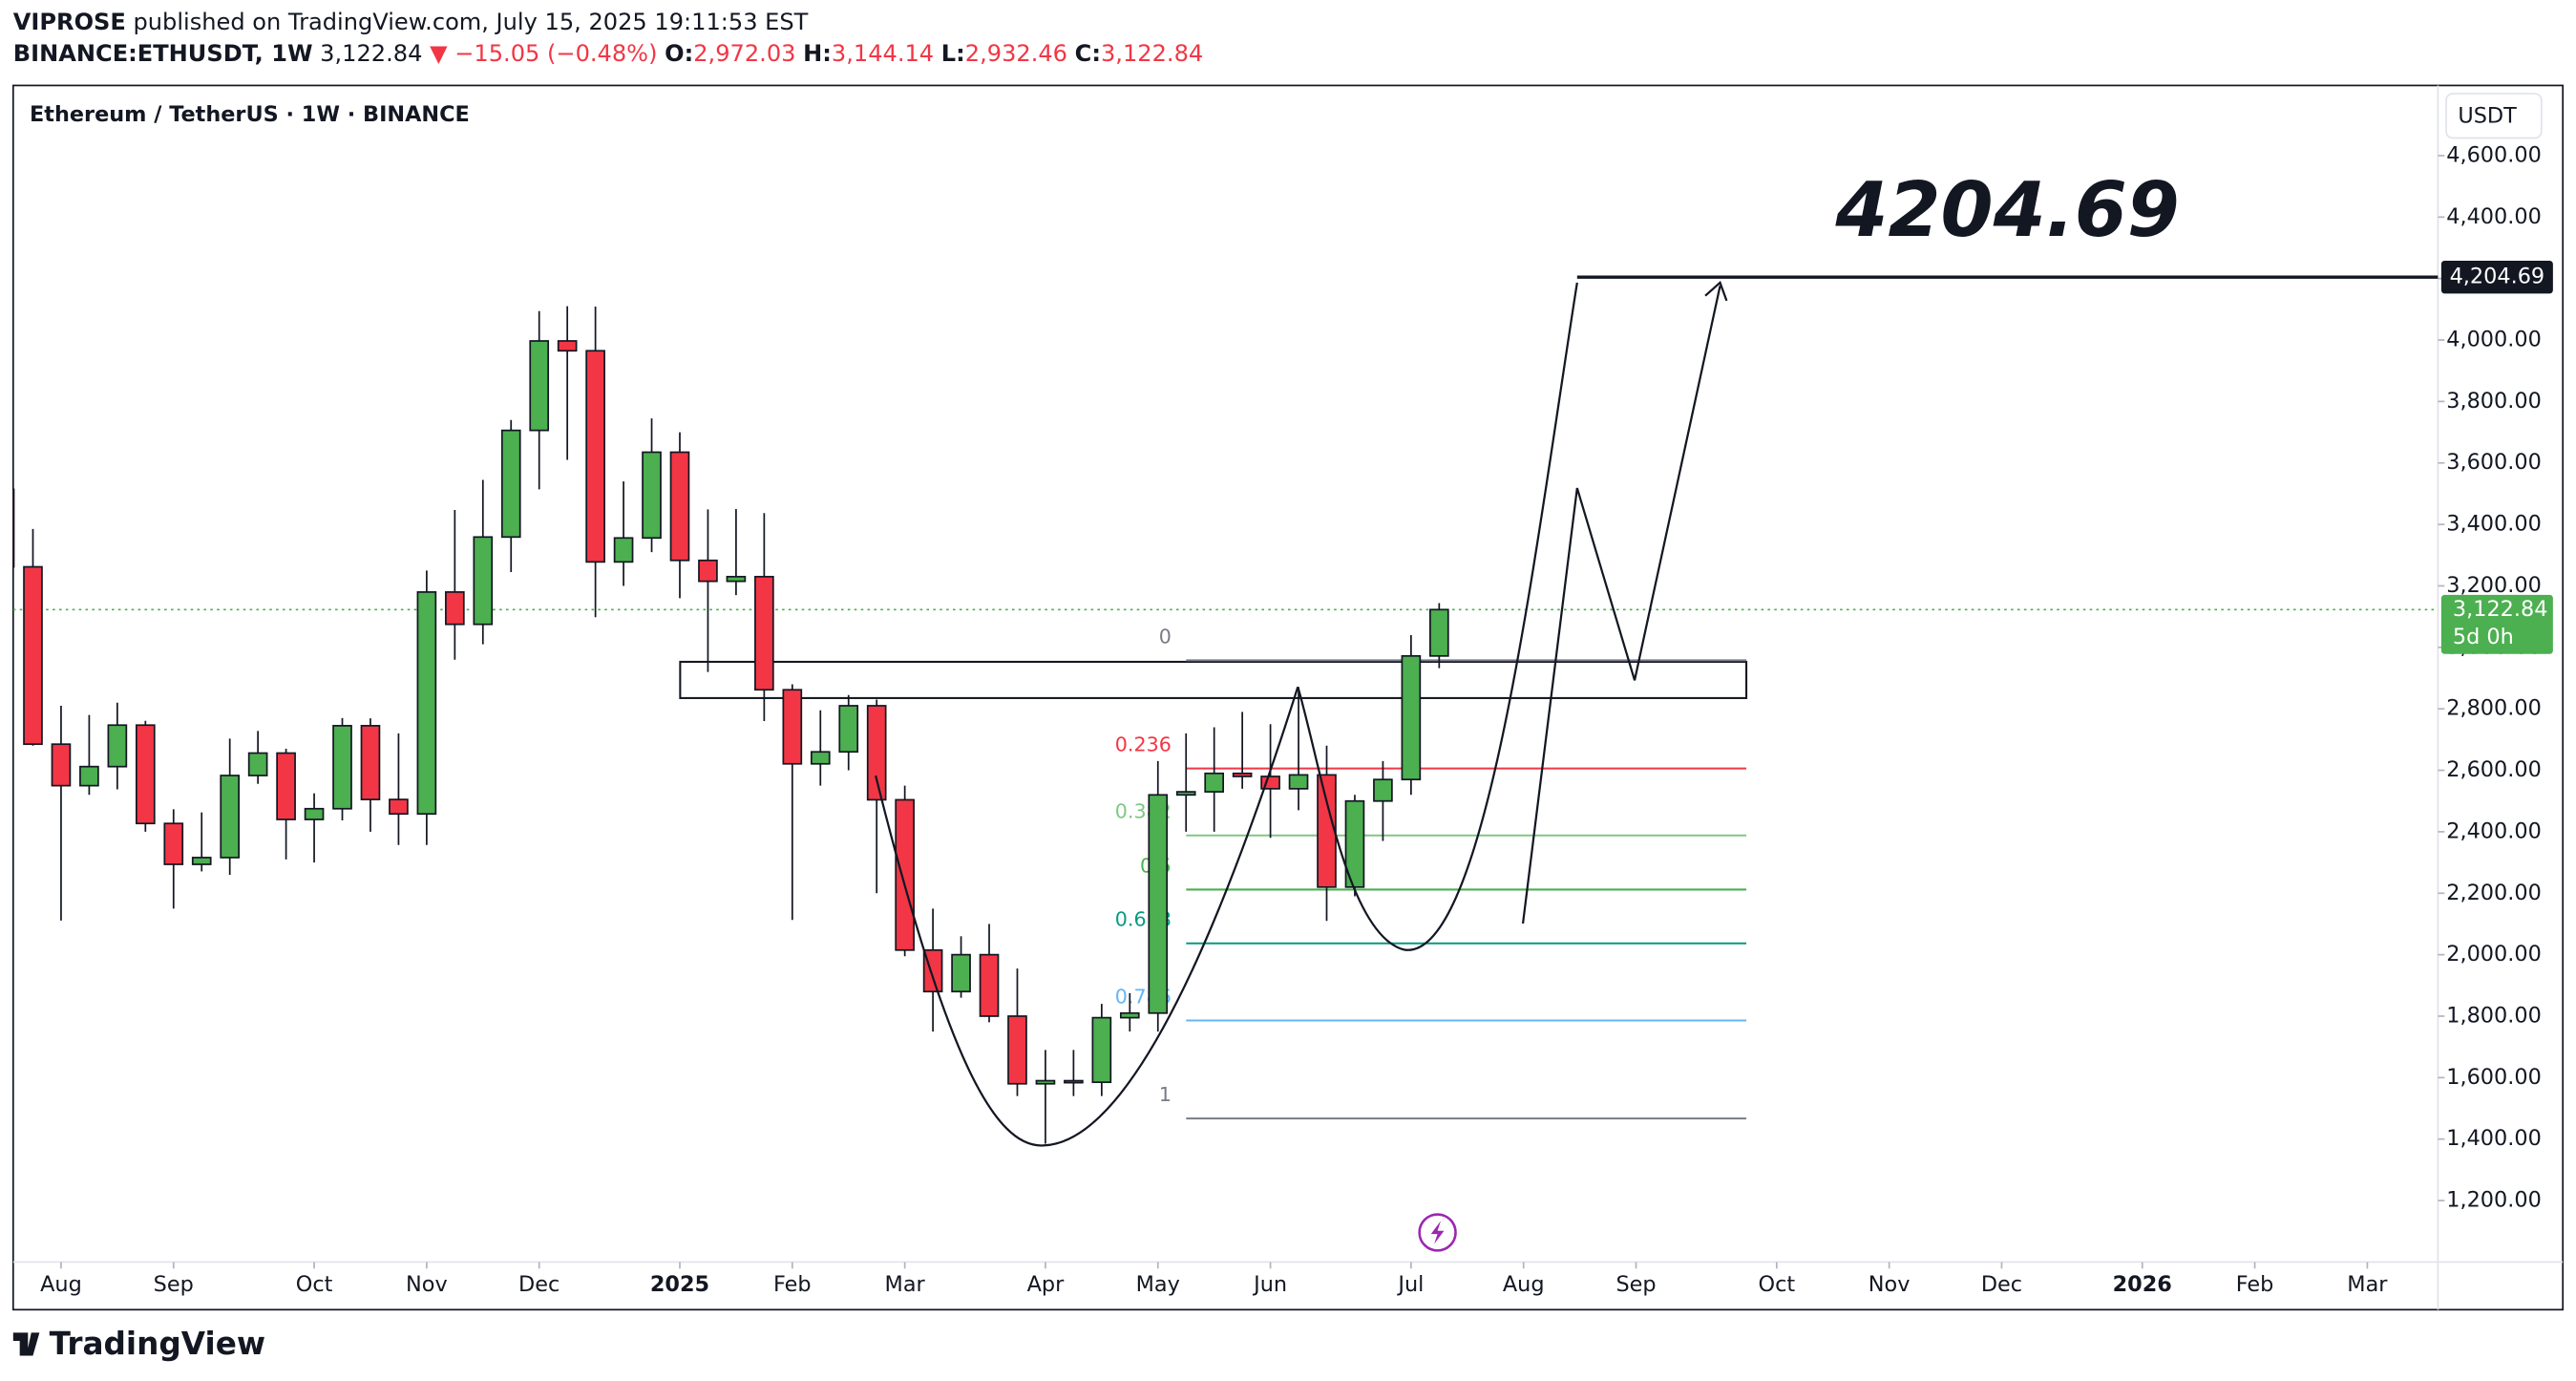 Image resolution: width=2576 pixels, height=1381 pixels. I want to click on price-tag-label: 3,122.84, so click(2500, 610).